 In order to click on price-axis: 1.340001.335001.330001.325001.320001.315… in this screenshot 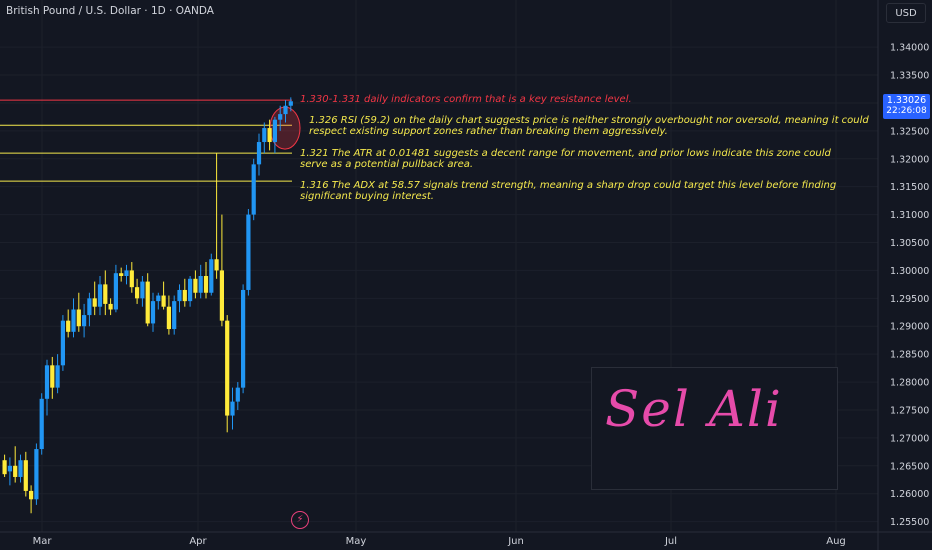, I will do `click(909, 286)`.